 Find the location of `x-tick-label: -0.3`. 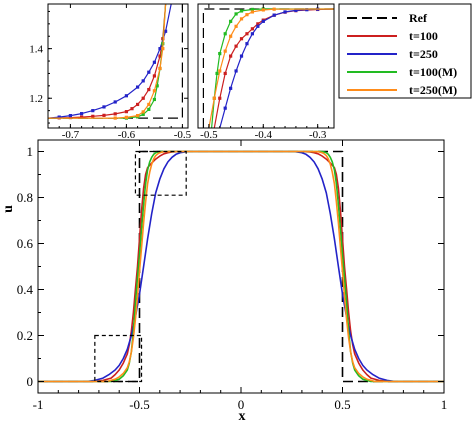

x-tick-label: -0.3 is located at coordinates (318, 135).